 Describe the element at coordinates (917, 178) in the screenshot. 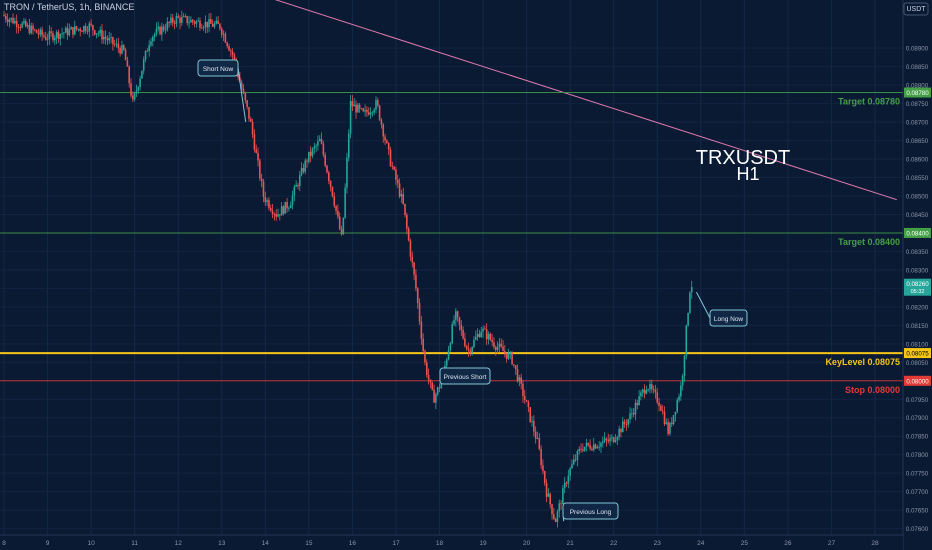

I see `price-tick-label: 0.08550` at that location.